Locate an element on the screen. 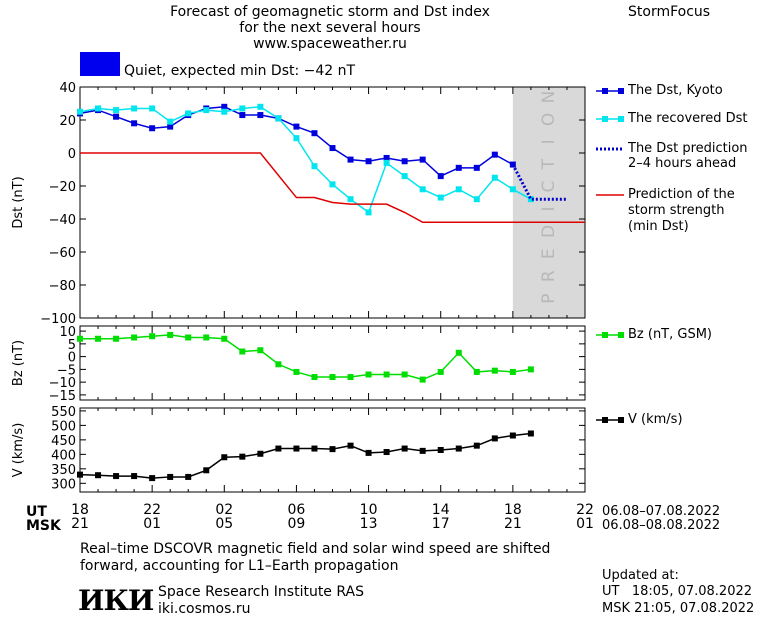  y-tick-label: −100 is located at coordinates (58, 319).